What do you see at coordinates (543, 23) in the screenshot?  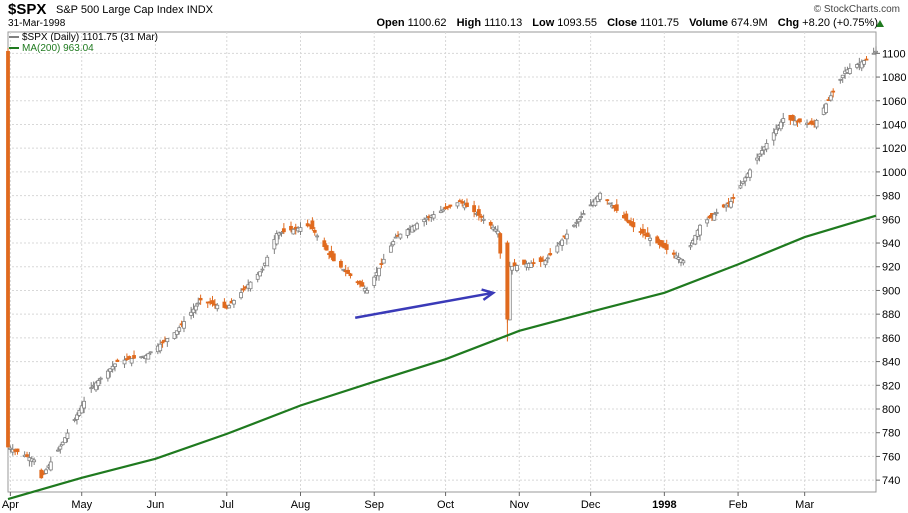 I see `low-label: Low` at bounding box center [543, 23].